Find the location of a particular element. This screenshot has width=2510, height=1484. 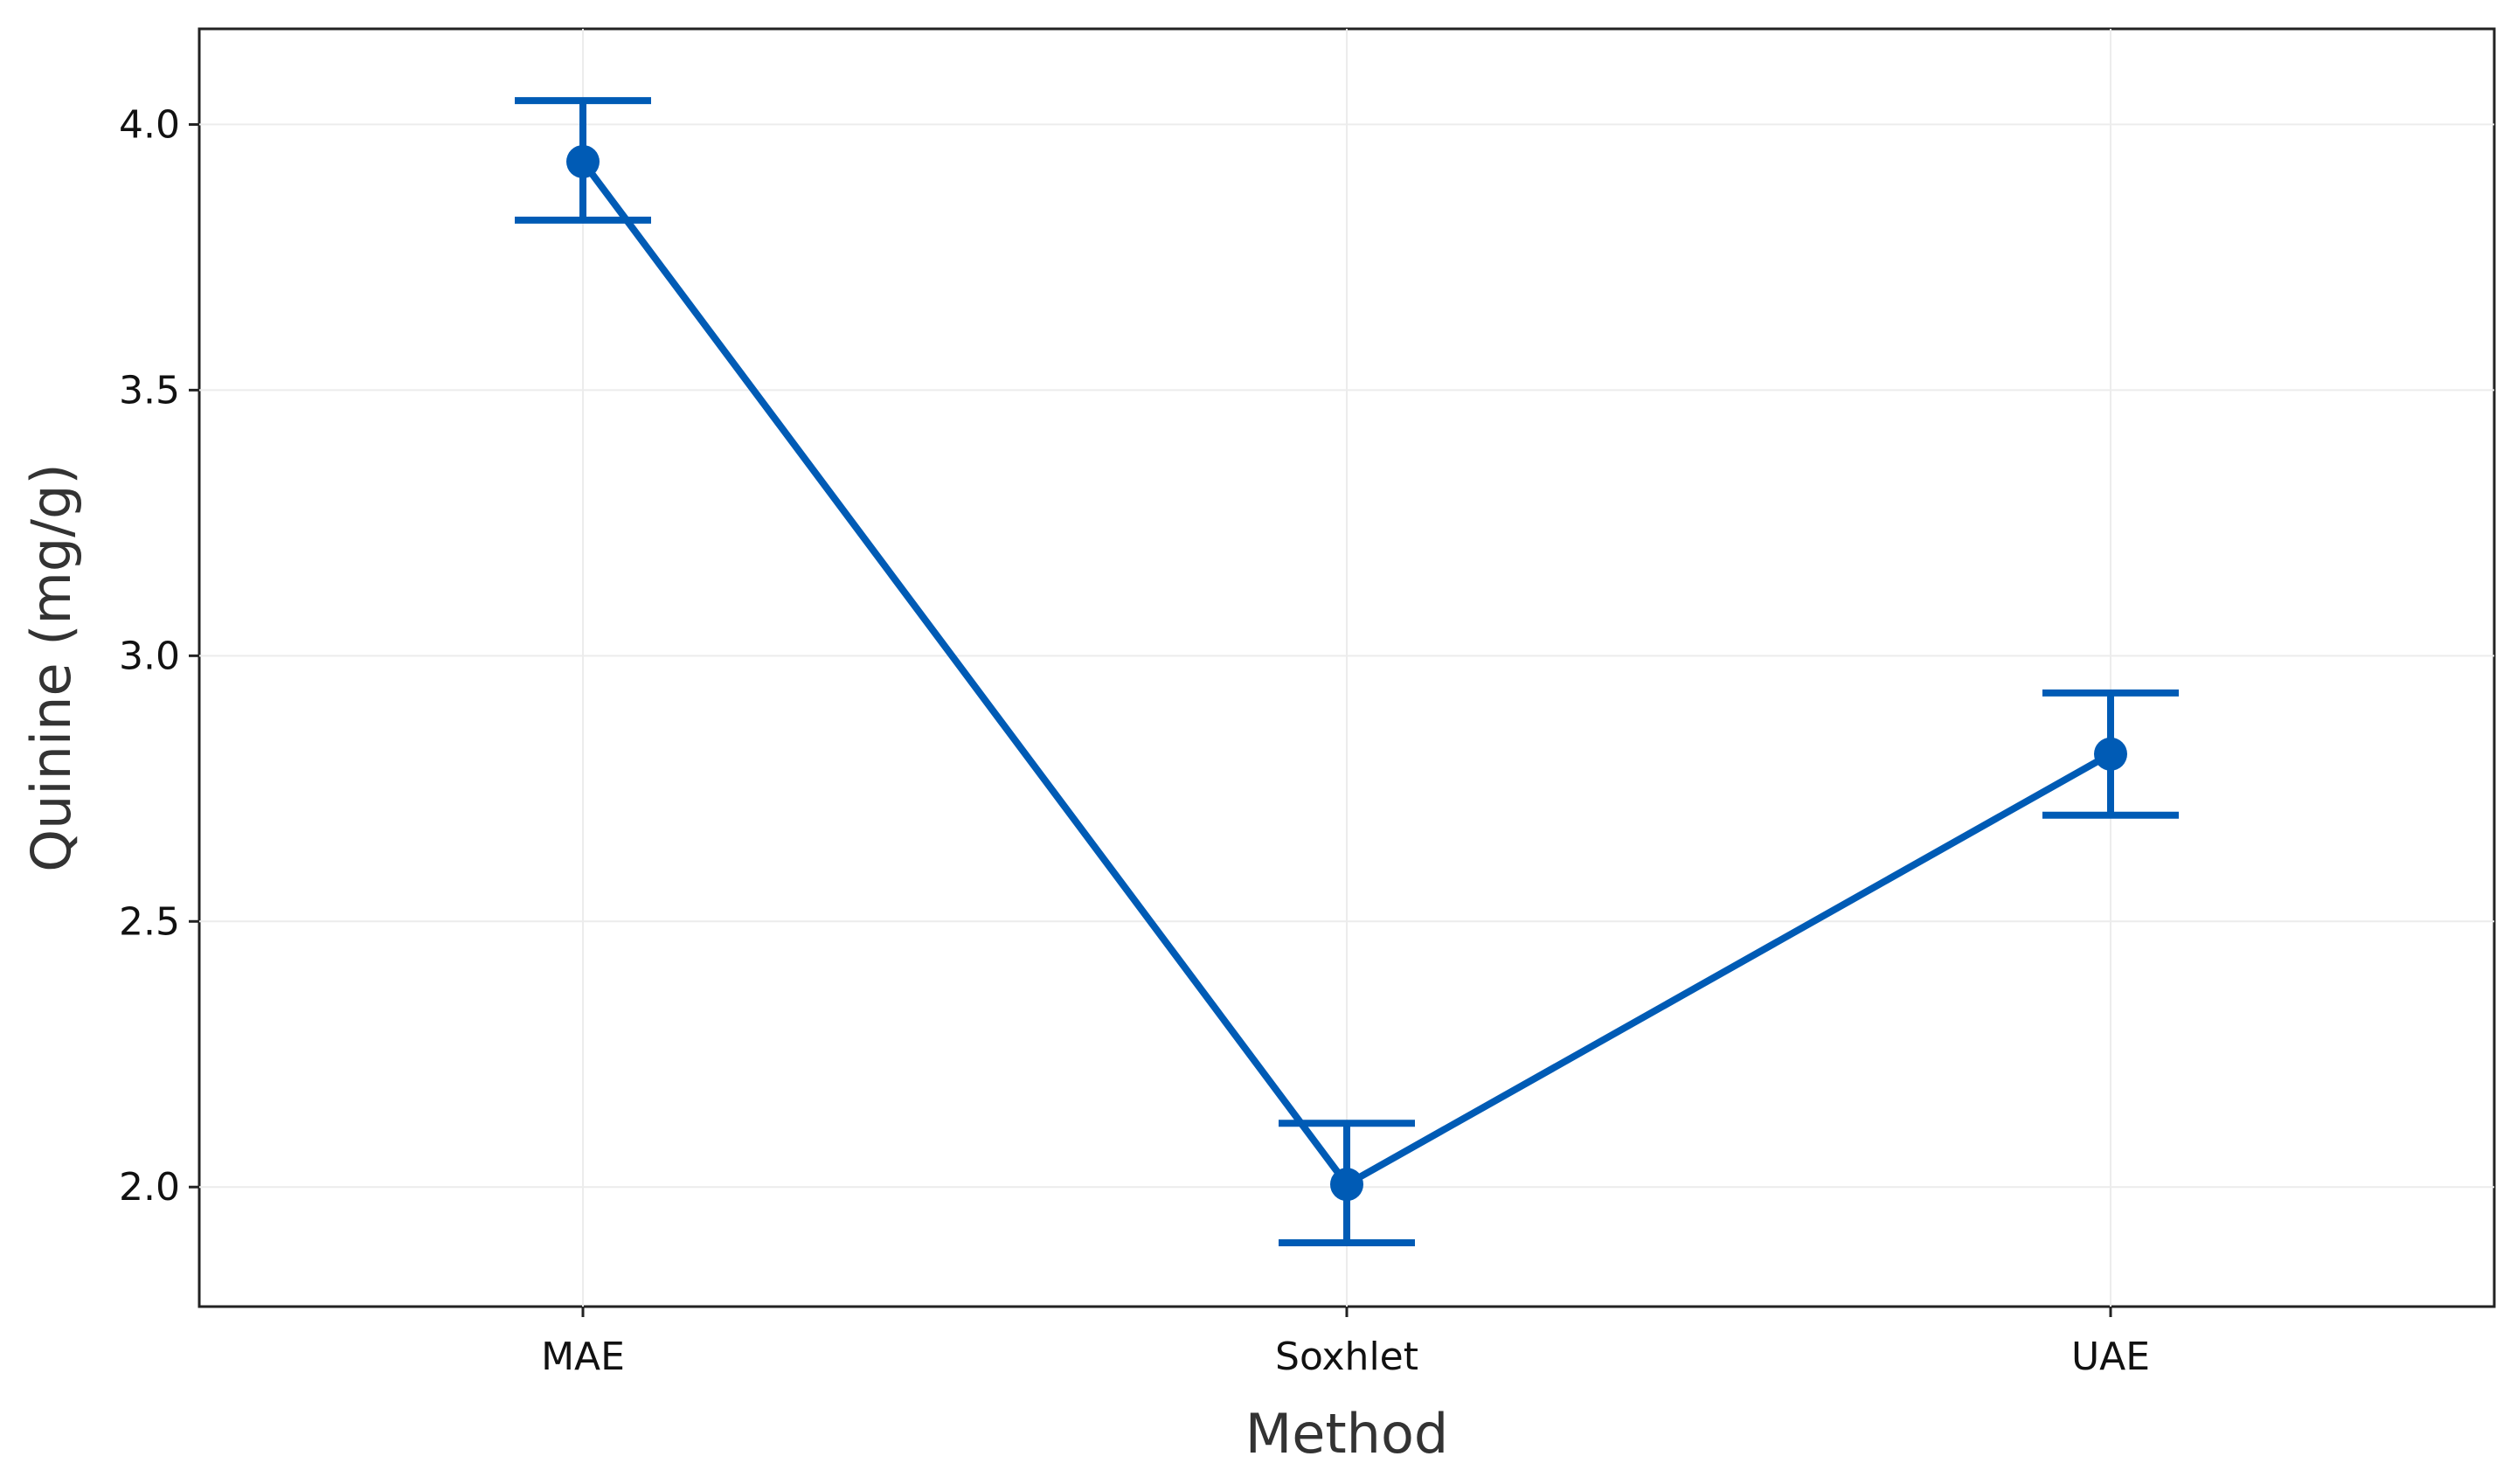

x-tick-label: MAE is located at coordinates (583, 1357).